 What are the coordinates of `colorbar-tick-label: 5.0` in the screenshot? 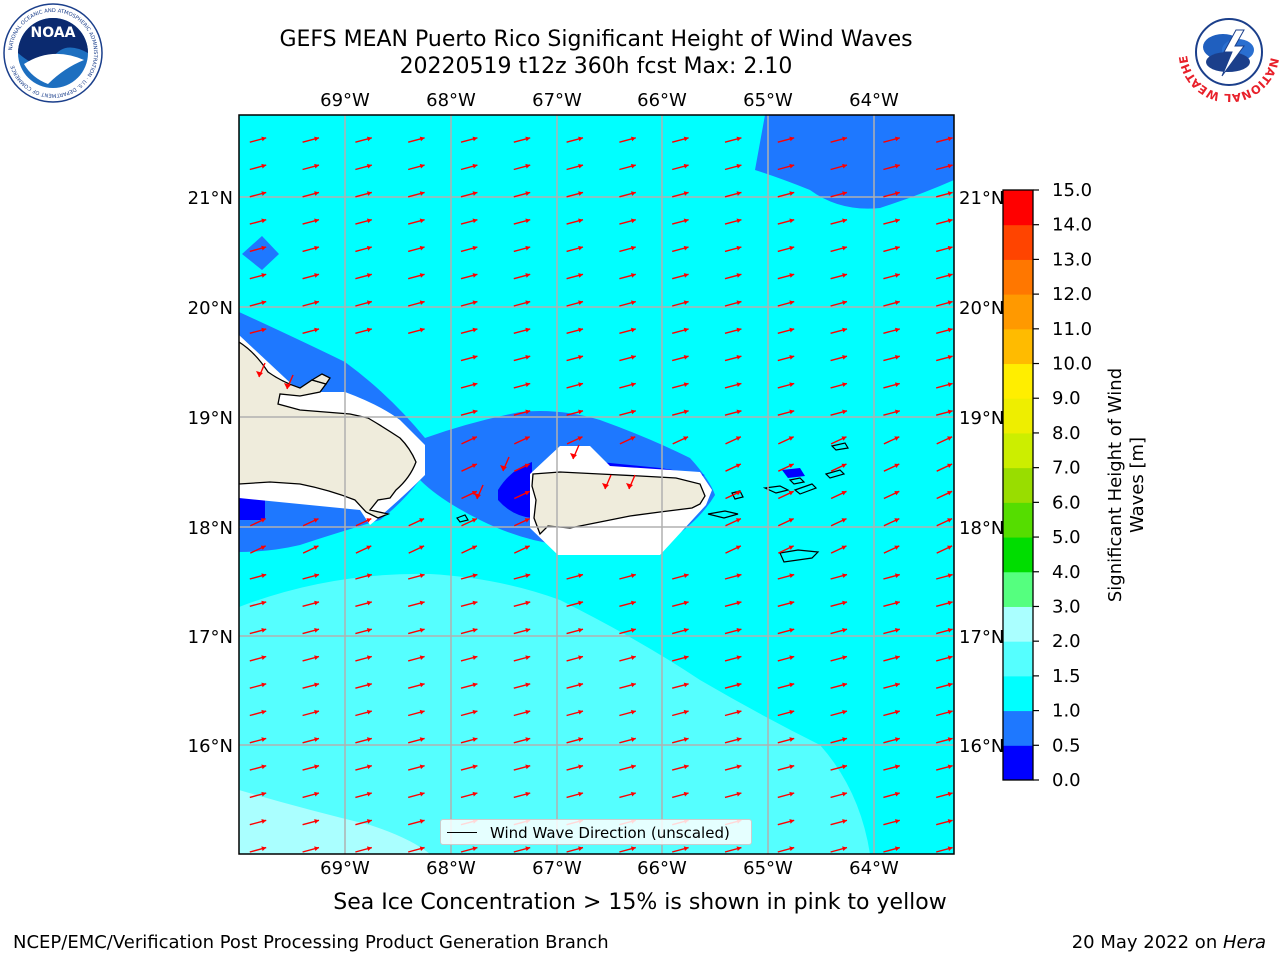 It's located at (1066, 537).